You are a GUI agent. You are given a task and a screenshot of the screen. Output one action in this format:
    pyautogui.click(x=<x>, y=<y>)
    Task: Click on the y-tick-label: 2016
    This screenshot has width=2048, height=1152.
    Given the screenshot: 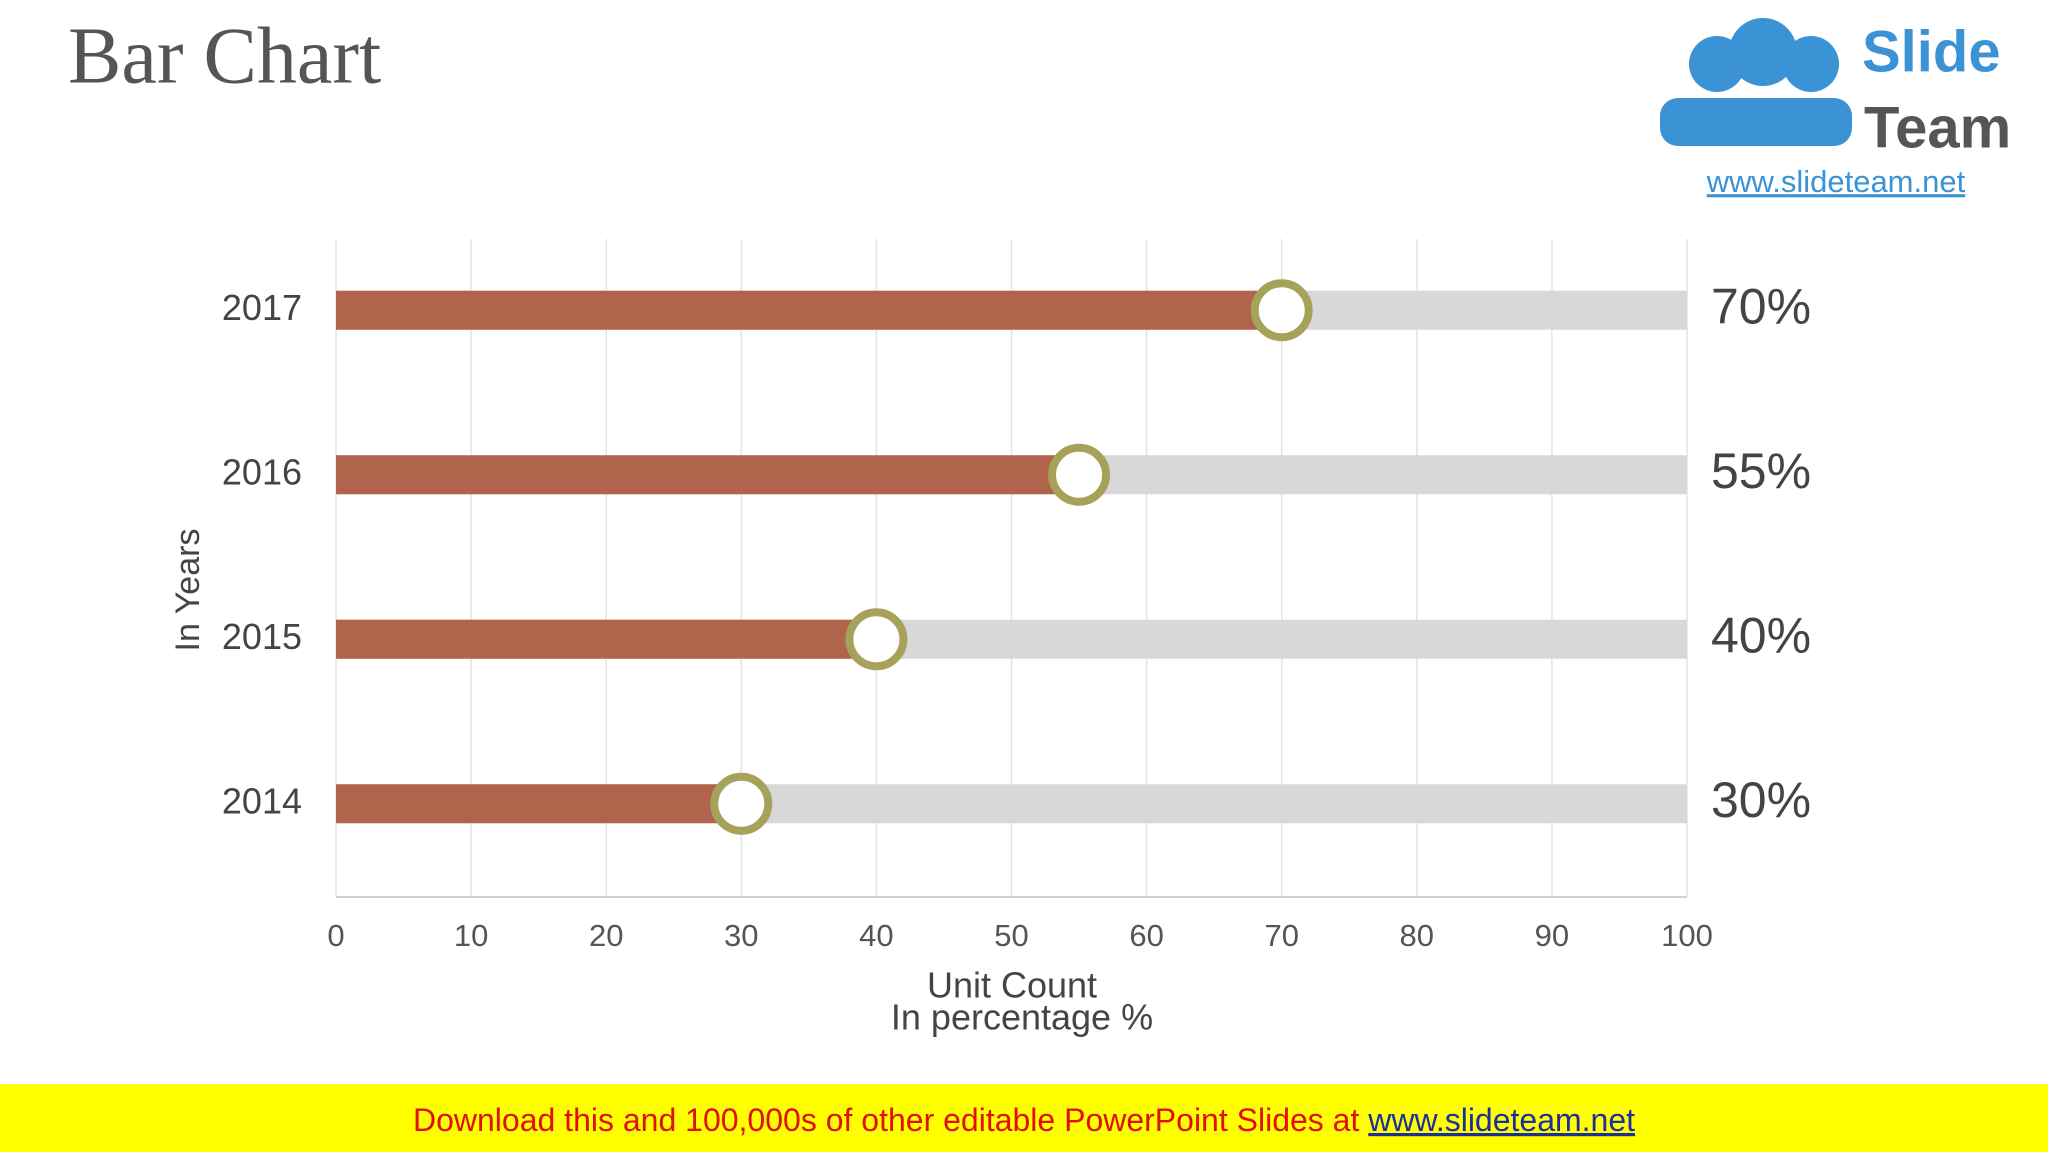 What is the action you would take?
    pyautogui.click(x=262, y=471)
    